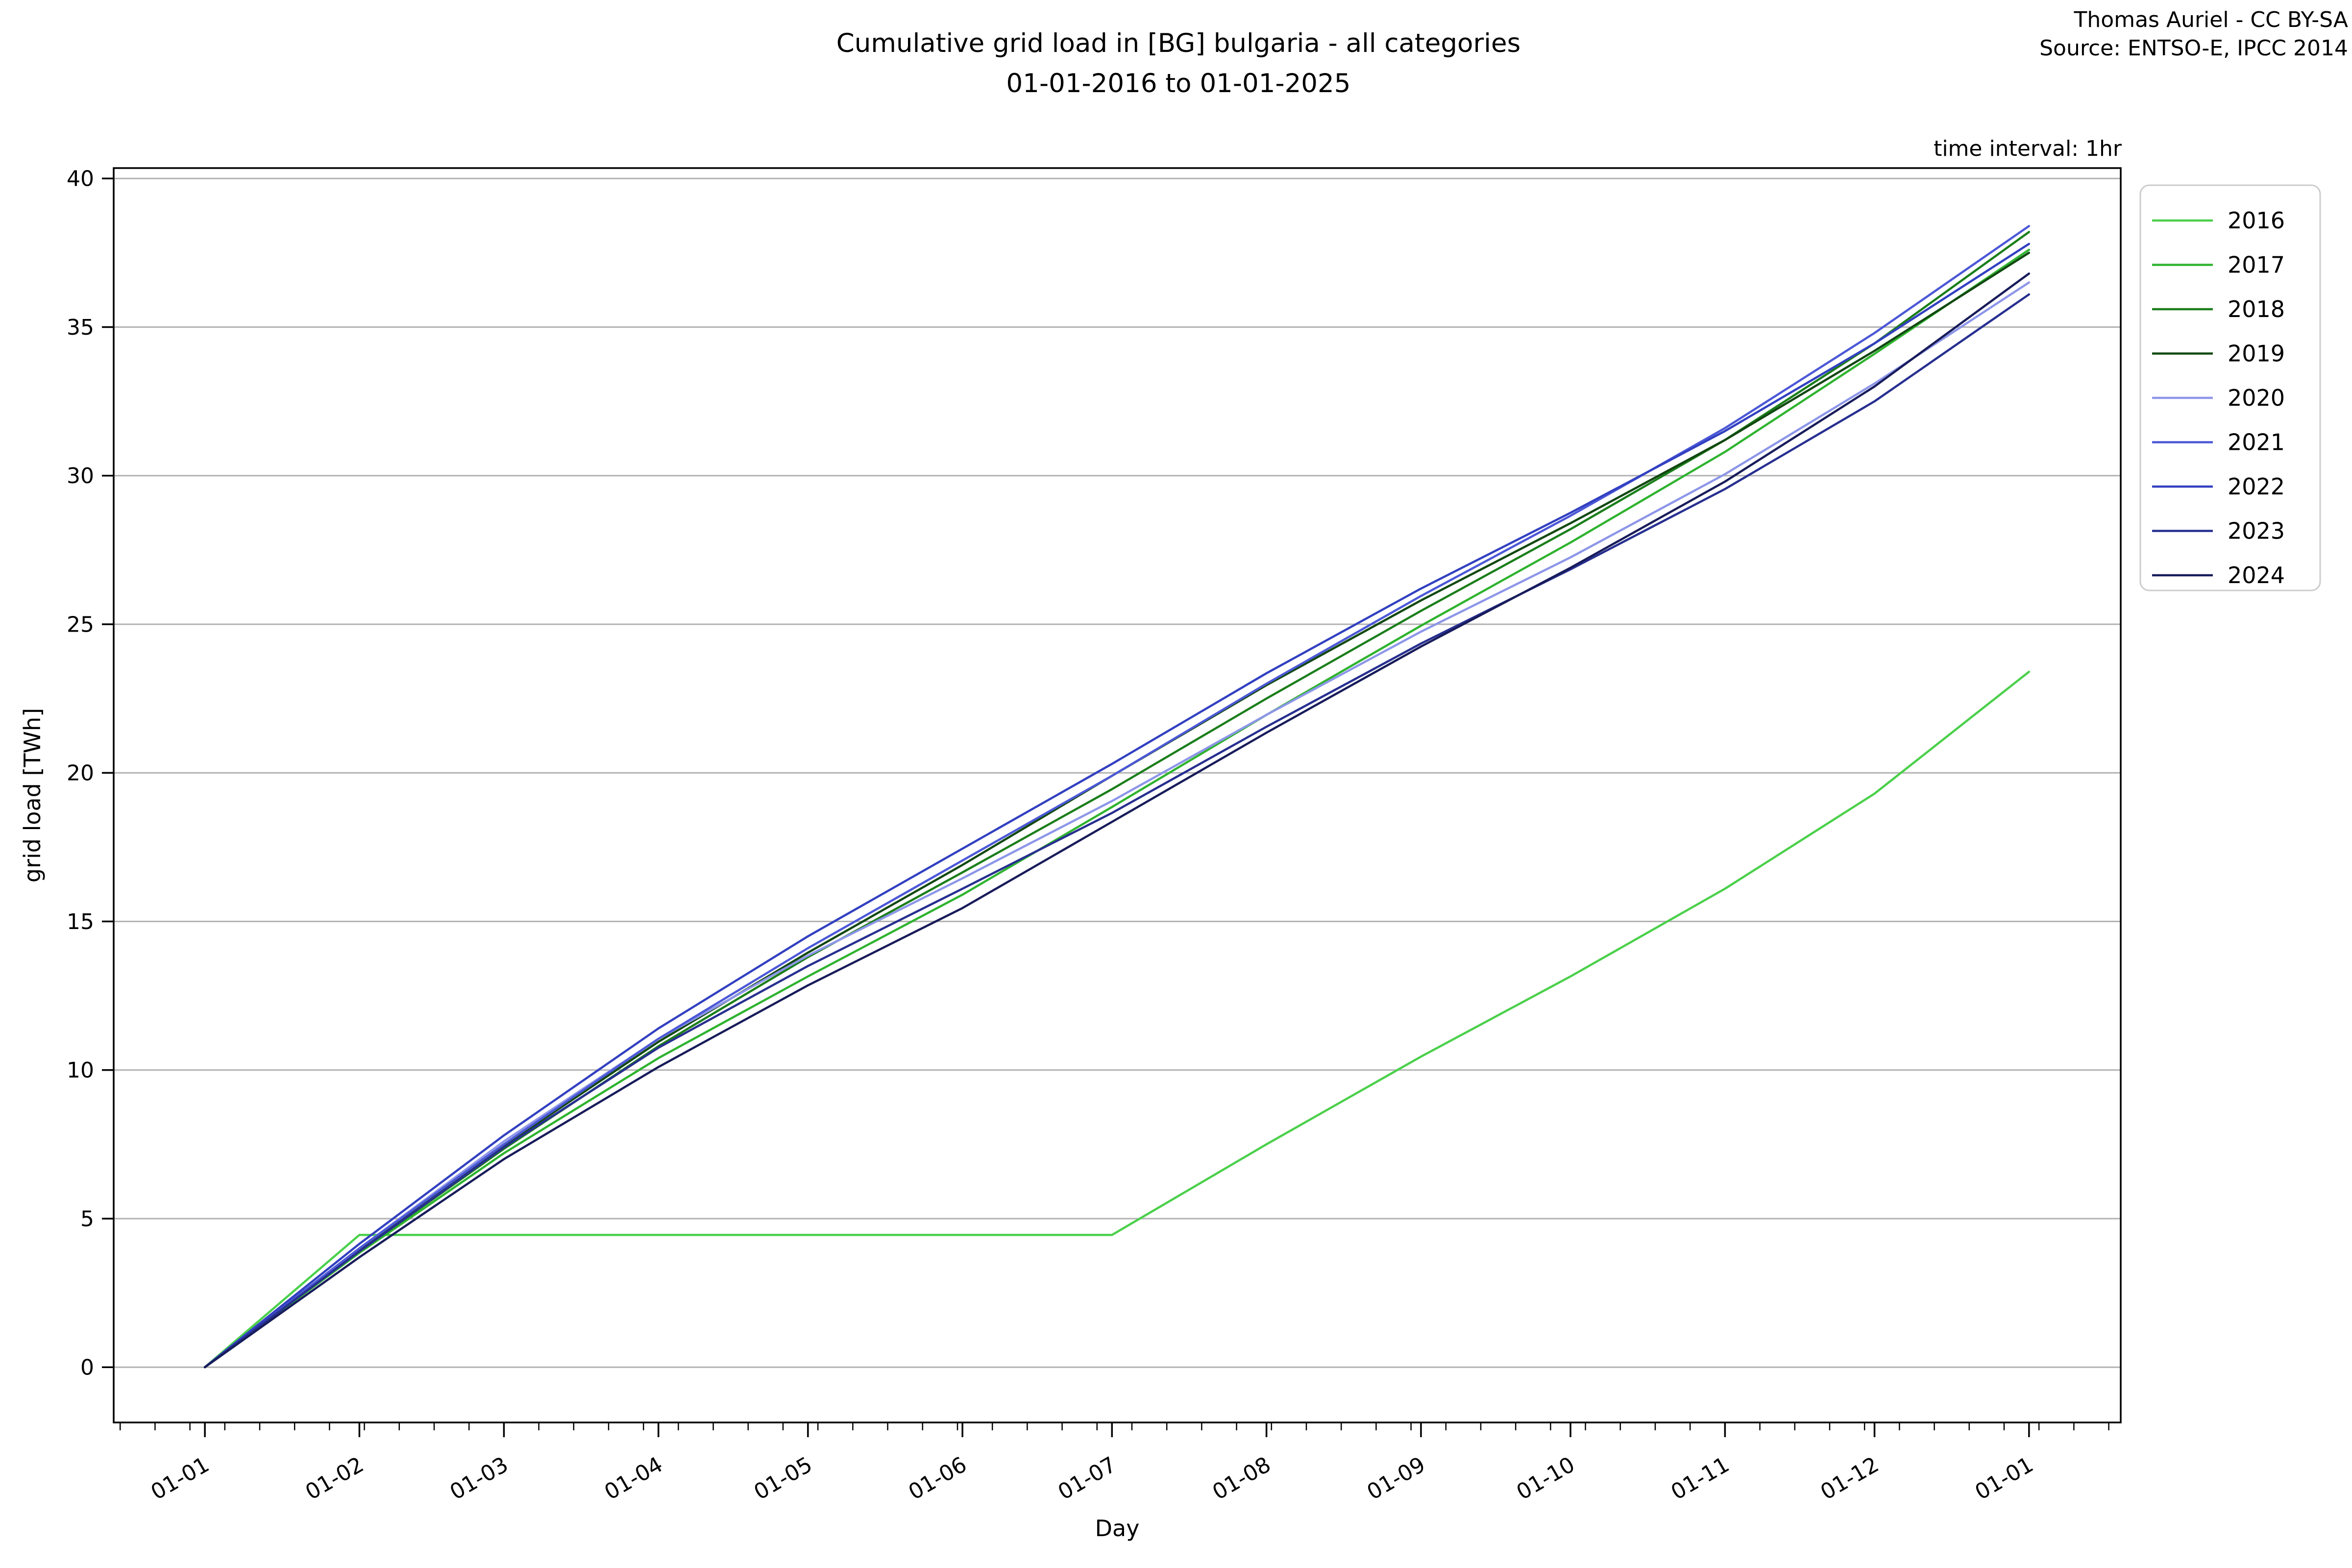  I want to click on legend-item-2020: 2020, so click(2218, 398).